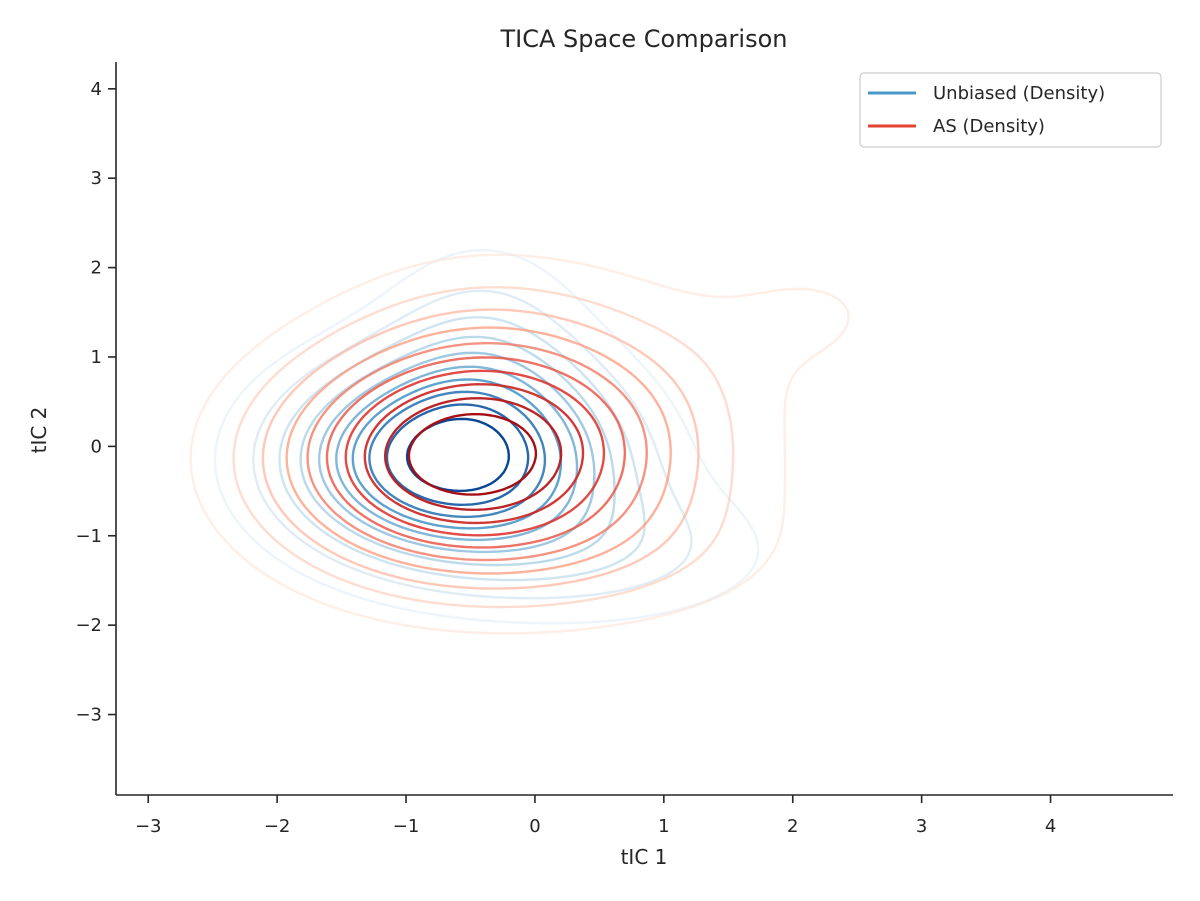 The width and height of the screenshot is (1200, 901). I want to click on x-tick-label: 0, so click(534, 826).